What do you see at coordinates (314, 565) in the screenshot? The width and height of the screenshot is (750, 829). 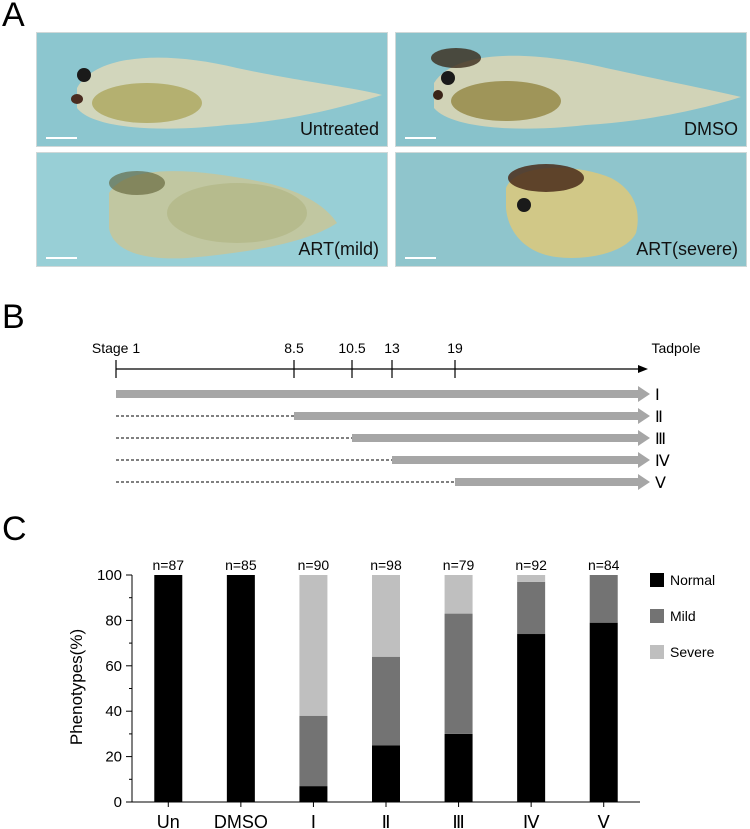 I see `sample-size-label: n=90` at bounding box center [314, 565].